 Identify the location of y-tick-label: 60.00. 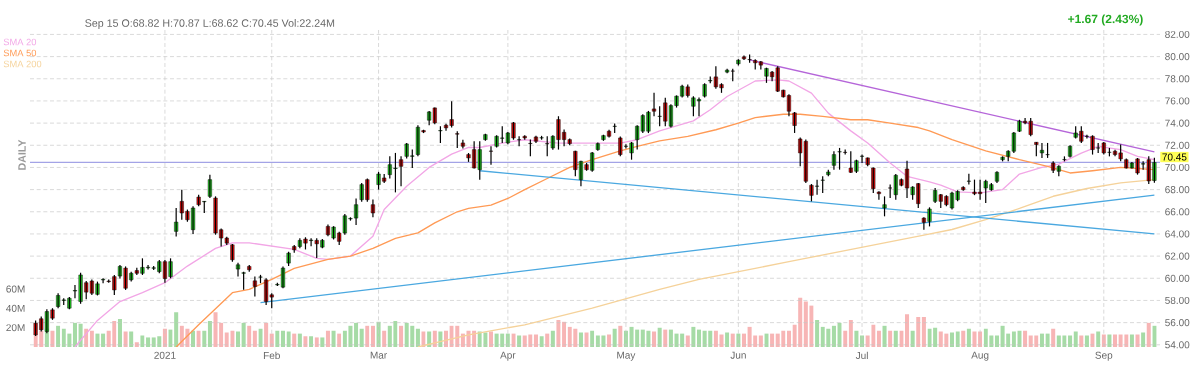
(1177, 278).